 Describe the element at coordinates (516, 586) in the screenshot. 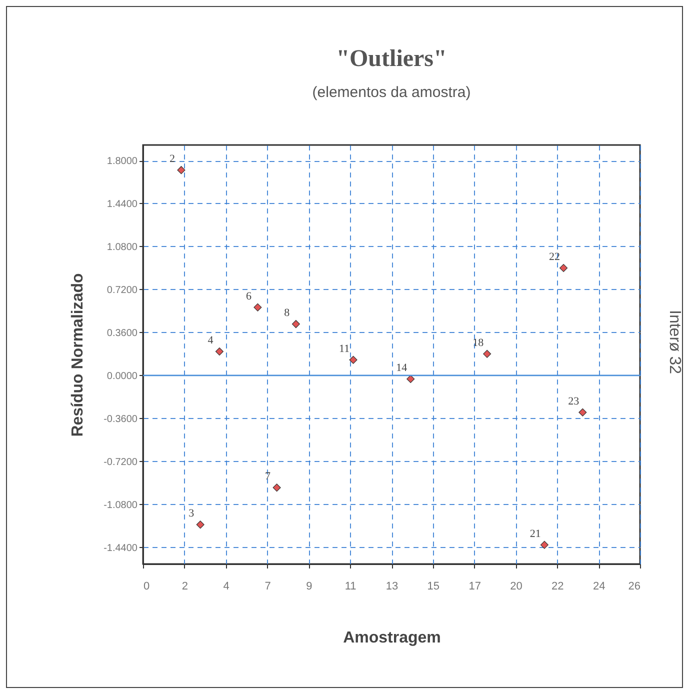

I see `x-tick-label: 20` at that location.